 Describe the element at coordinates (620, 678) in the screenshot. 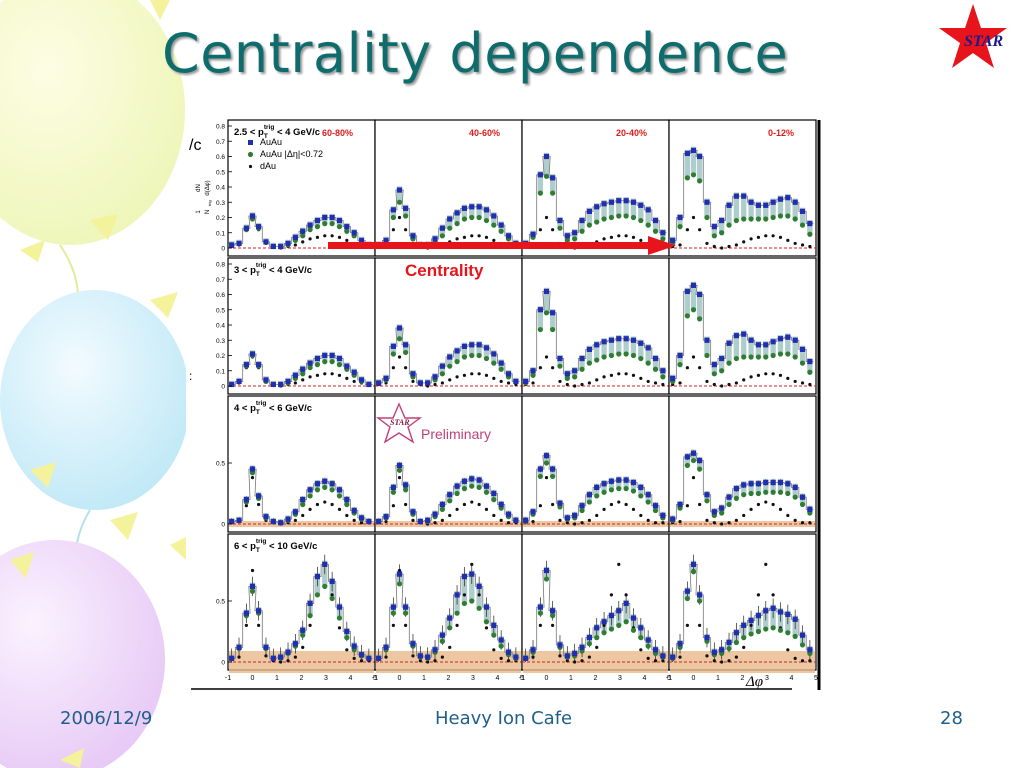

I see `x-tick-label: 3` at that location.